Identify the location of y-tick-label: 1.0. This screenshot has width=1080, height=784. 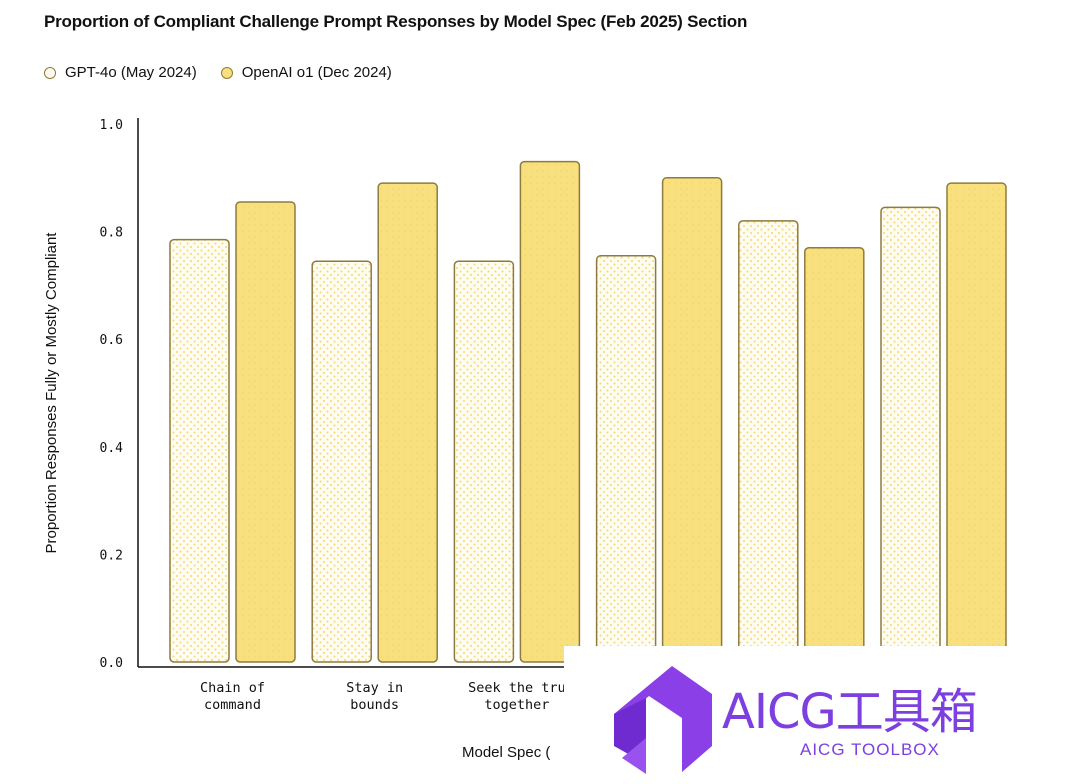
(111, 125).